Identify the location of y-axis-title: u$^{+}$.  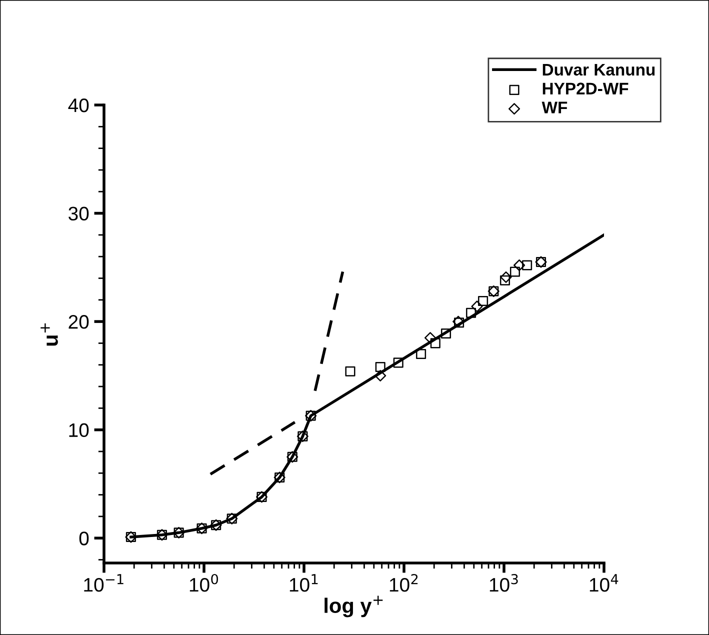
(49, 334).